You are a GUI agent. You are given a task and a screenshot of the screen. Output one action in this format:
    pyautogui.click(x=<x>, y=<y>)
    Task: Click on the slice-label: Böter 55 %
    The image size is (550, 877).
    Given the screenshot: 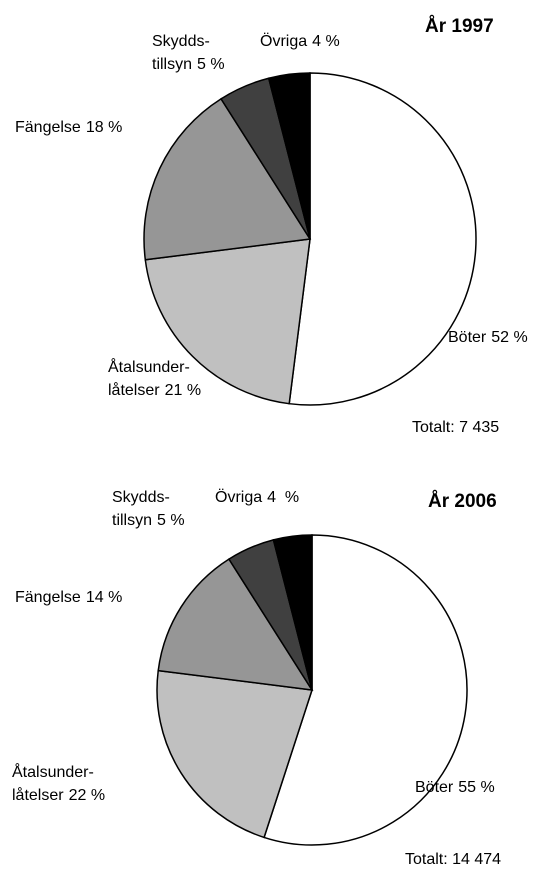 What is the action you would take?
    pyautogui.click(x=455, y=787)
    